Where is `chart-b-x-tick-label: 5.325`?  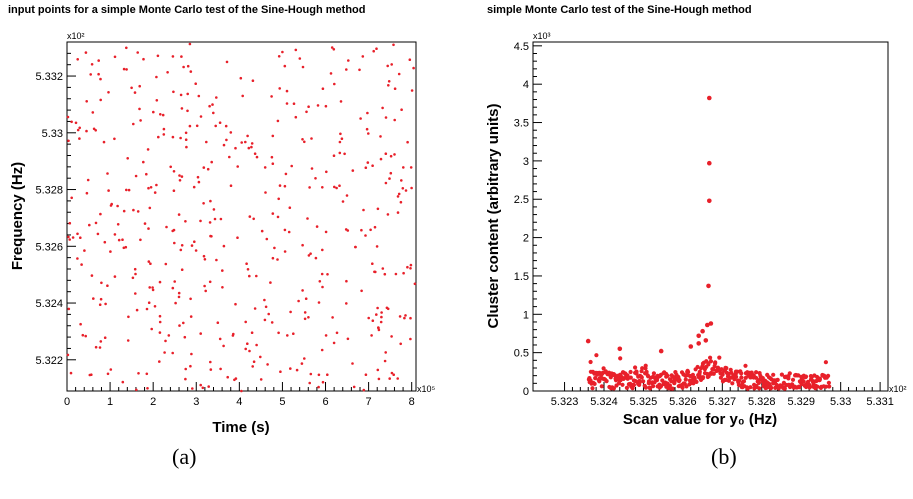 chart-b-x-tick-label: 5.325 is located at coordinates (644, 402).